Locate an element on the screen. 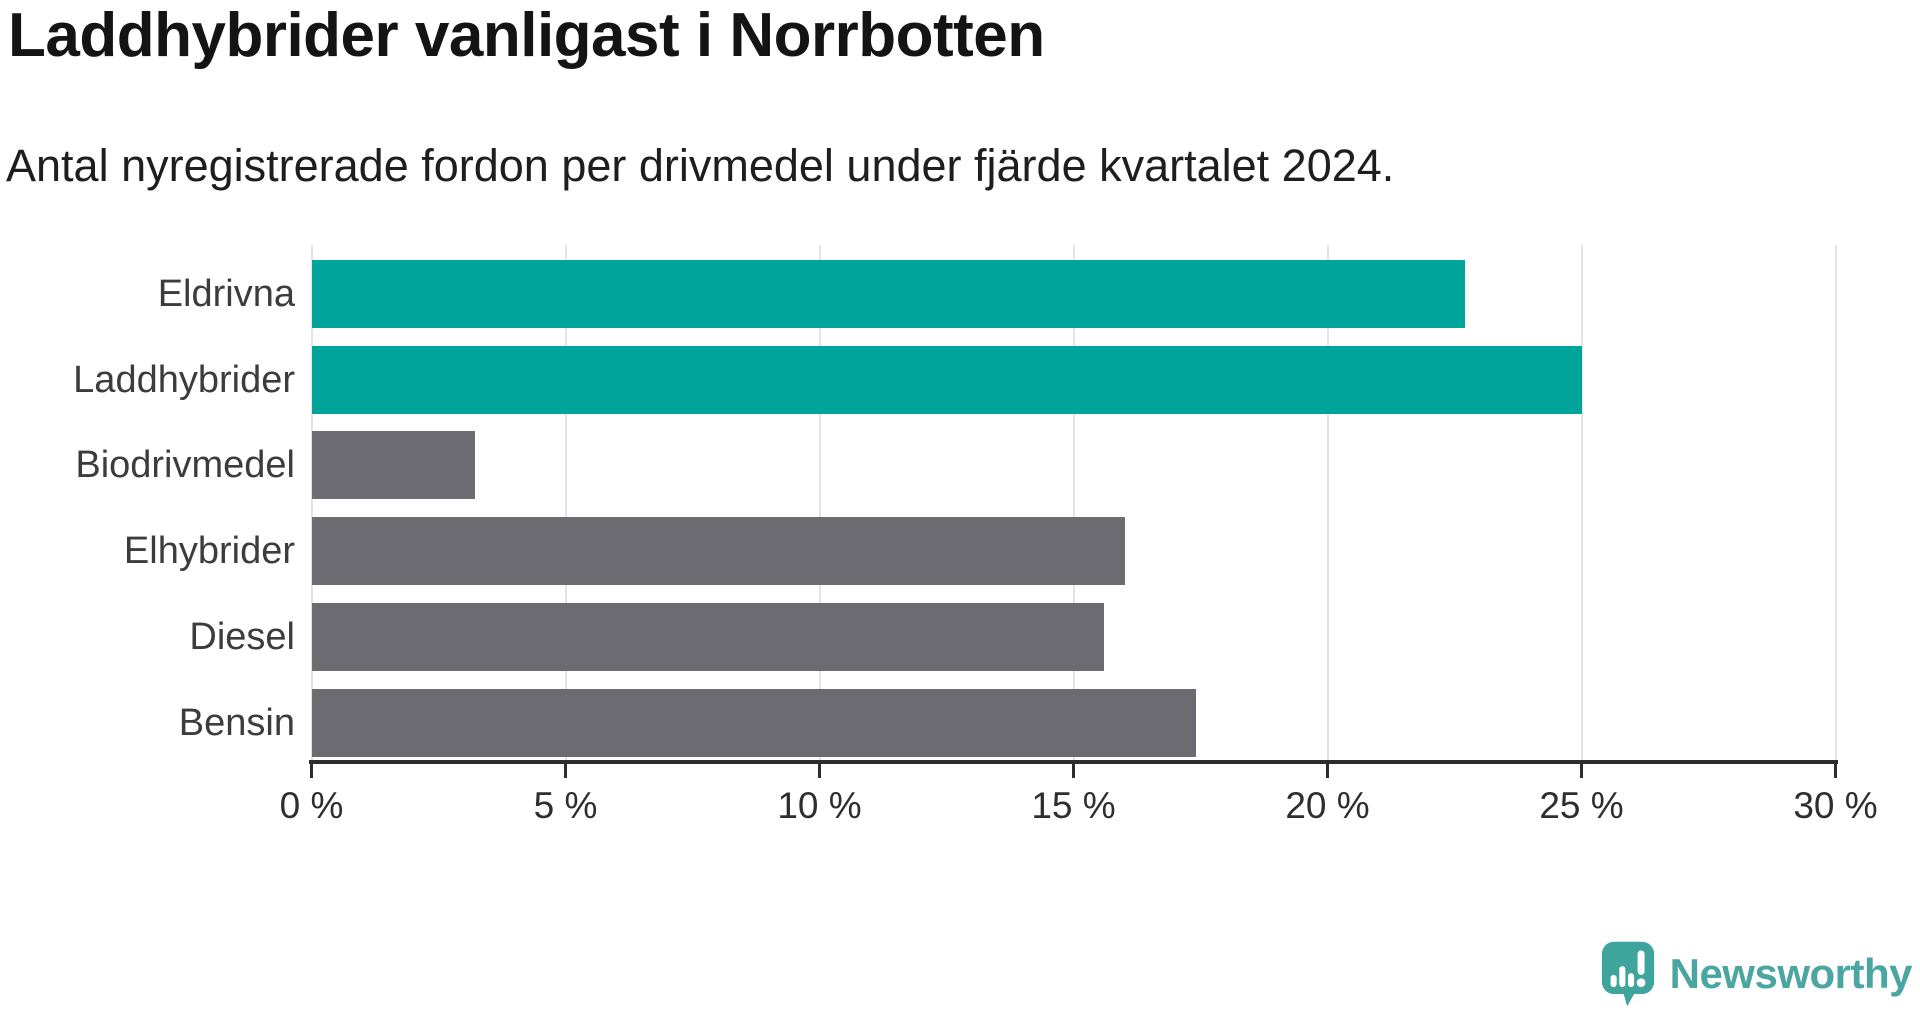 The image size is (1920, 1010). bar-row: Laddhybrider is located at coordinates (960, 379).